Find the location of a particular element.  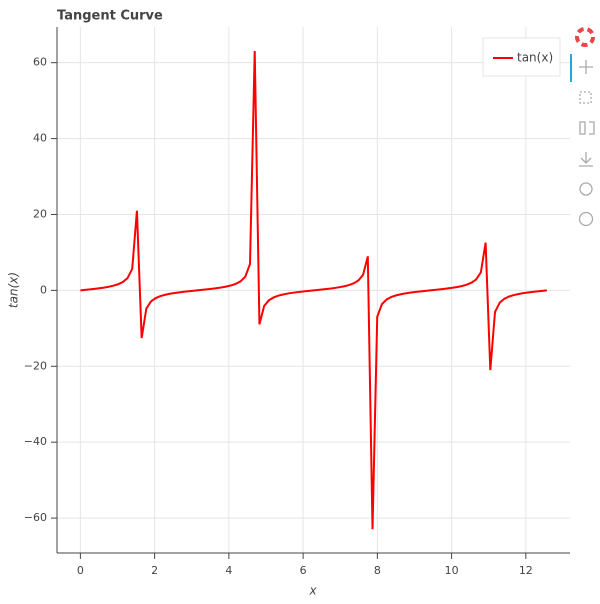

save-tool is located at coordinates (586, 159).